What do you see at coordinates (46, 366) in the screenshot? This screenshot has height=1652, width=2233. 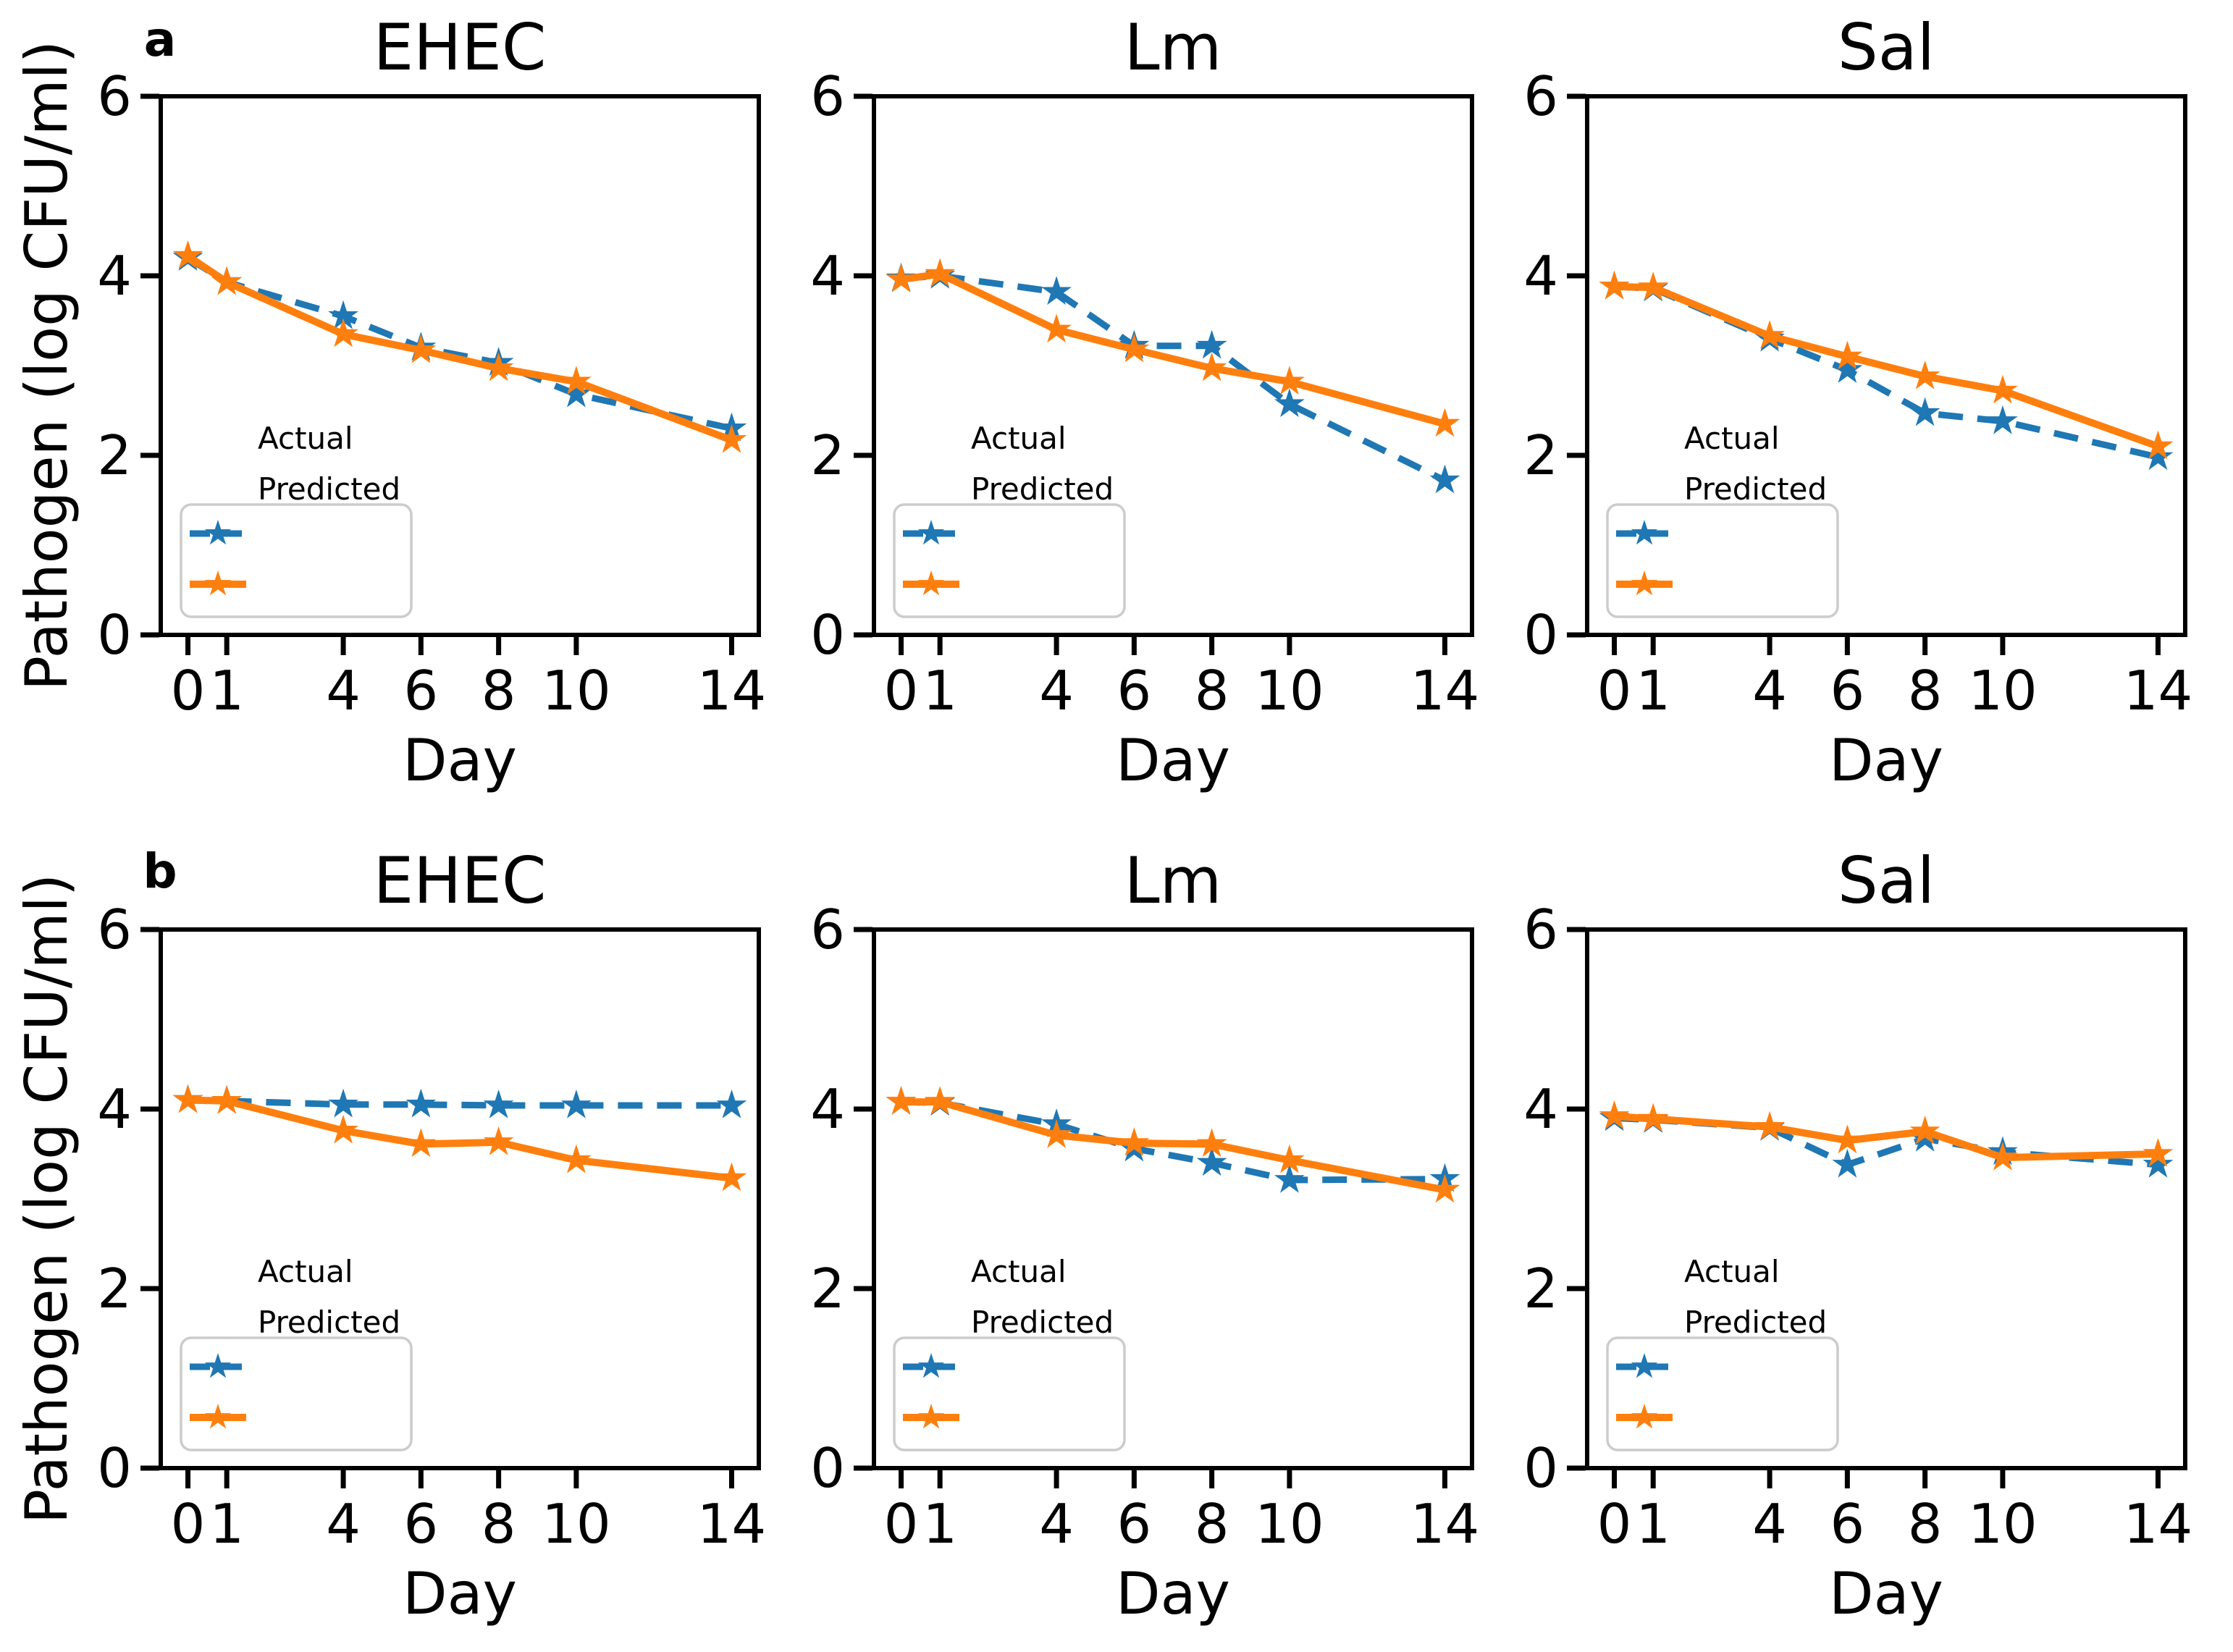 I see `y-axis-label-row-a: Pathogen (log CFU/ml)` at bounding box center [46, 366].